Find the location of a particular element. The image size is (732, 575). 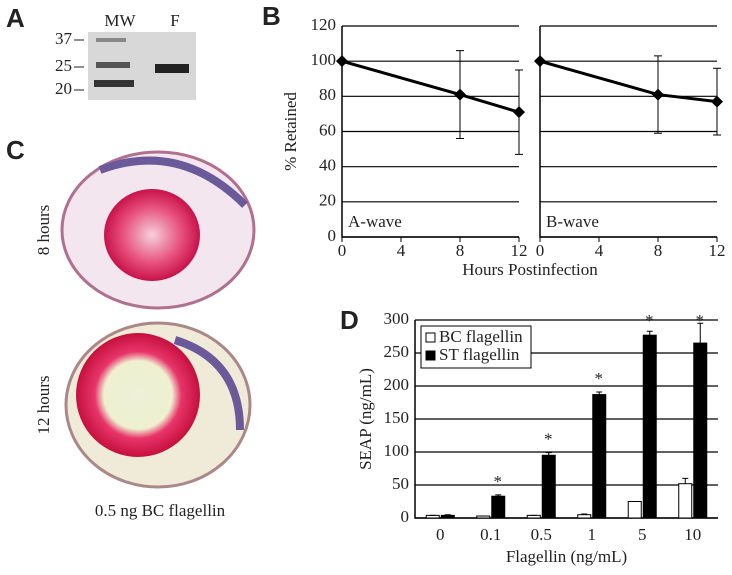

x-tick-label: 5 is located at coordinates (642, 534).